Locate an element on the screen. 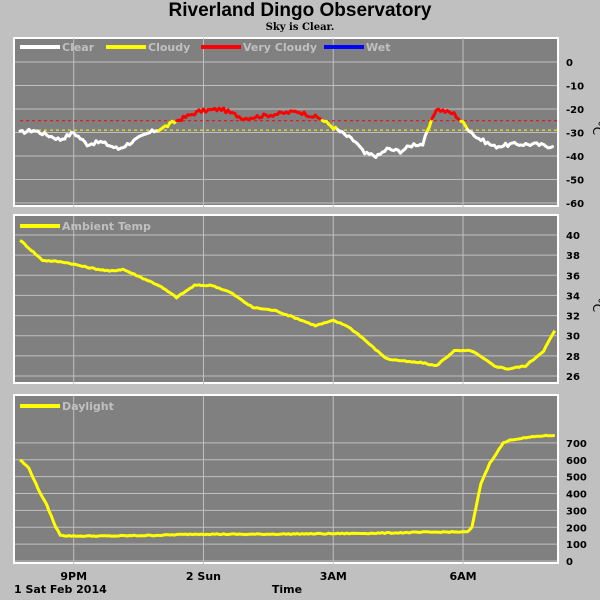 This screenshot has height=600, width=600. x-tick-label: 2 Sun is located at coordinates (203, 576).